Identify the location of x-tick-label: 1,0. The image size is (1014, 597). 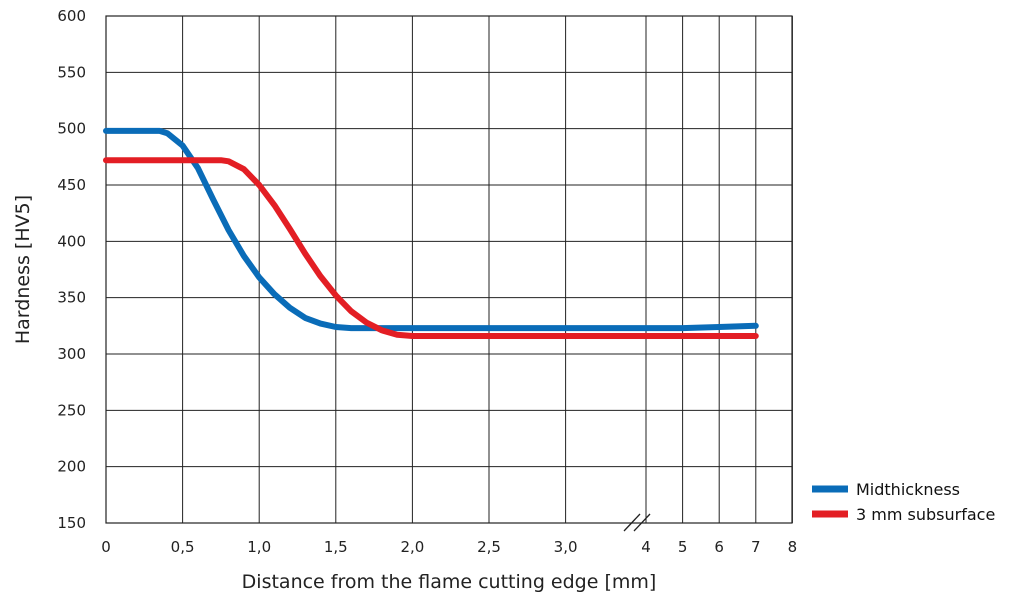
(259, 547).